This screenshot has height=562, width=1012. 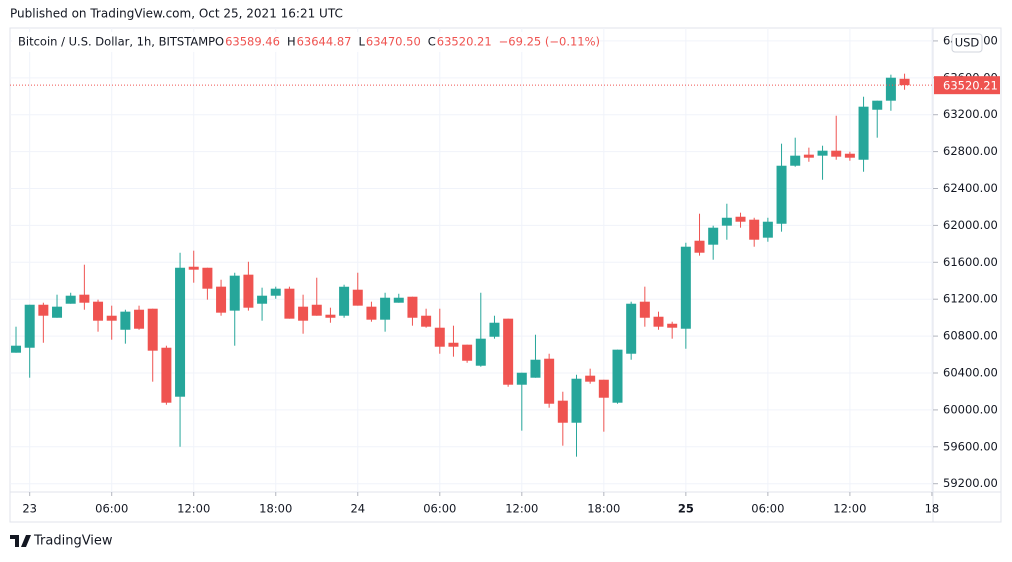 I want to click on legend-change: −69.25 (−0.11%), so click(x=549, y=42).